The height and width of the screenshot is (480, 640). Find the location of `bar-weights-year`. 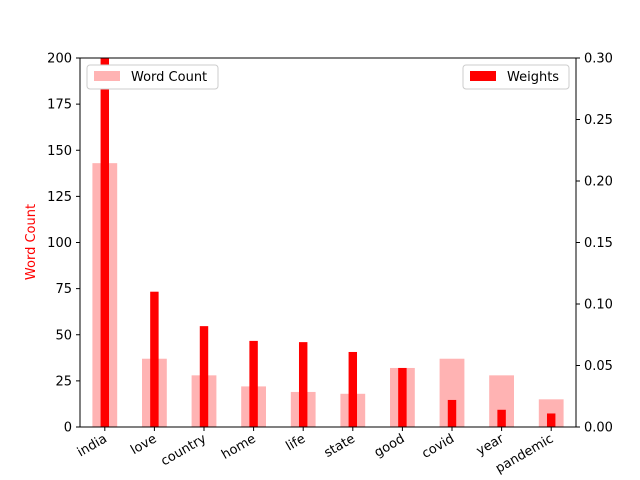

bar-weights-year is located at coordinates (501, 418).